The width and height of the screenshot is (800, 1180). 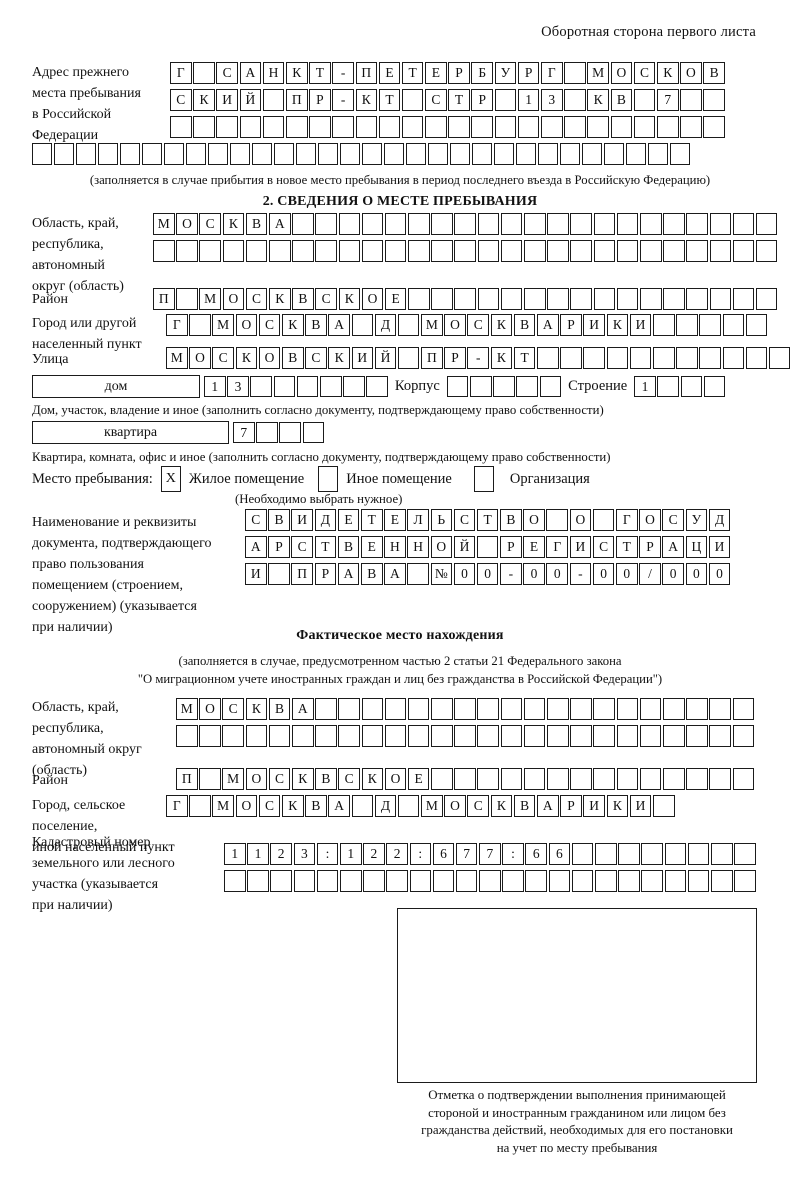 I want to click on flat-line: квартира 7, so click(x=178, y=432).